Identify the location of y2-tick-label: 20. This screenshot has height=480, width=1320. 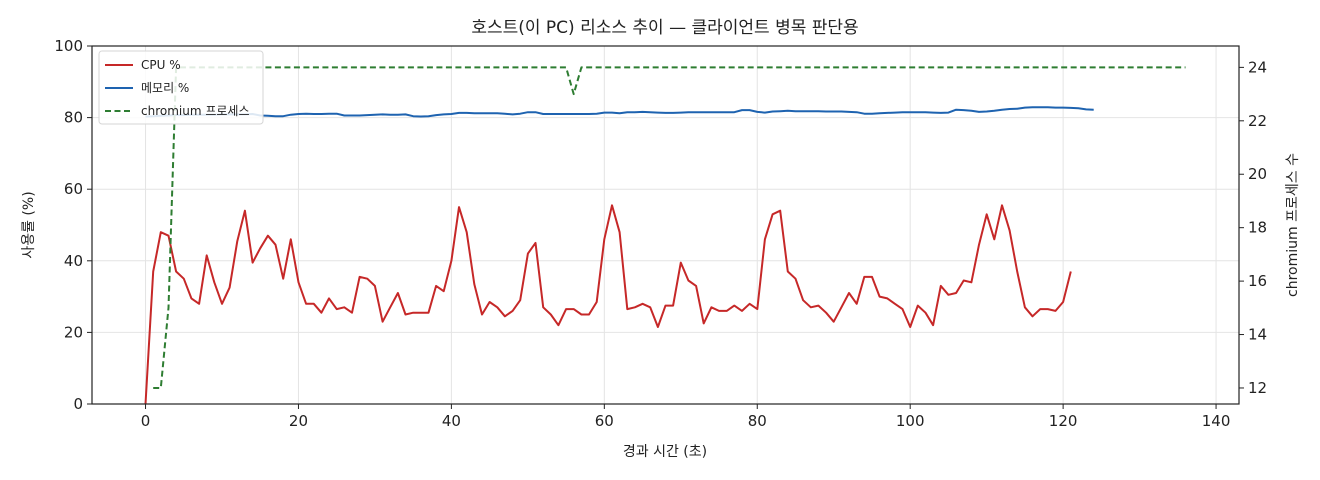
(1257, 174).